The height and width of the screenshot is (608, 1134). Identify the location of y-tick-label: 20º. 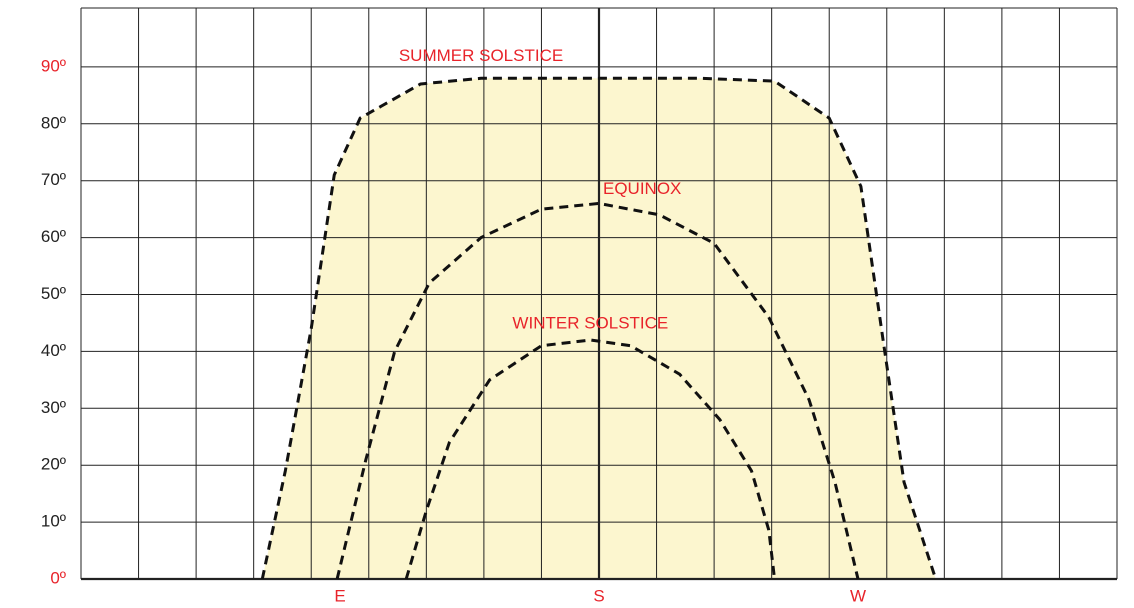
(53, 464).